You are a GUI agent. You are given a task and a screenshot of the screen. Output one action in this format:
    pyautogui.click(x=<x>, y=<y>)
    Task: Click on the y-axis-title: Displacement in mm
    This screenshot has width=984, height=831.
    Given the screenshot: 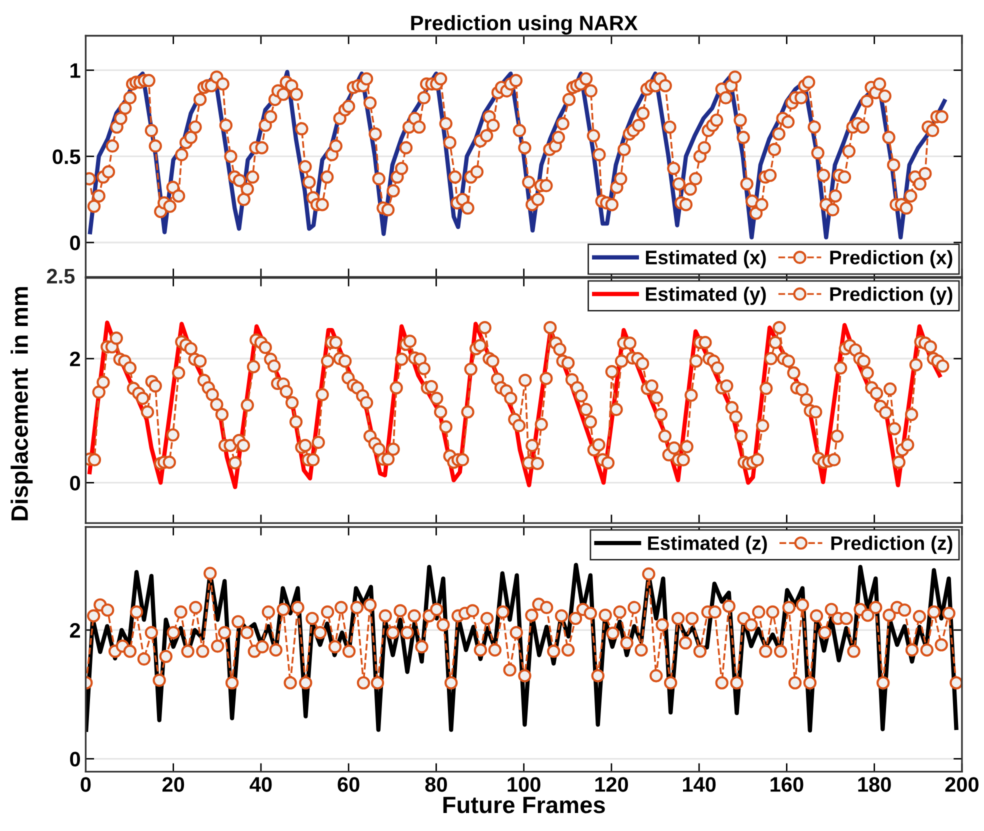 What is the action you would take?
    pyautogui.click(x=21, y=403)
    